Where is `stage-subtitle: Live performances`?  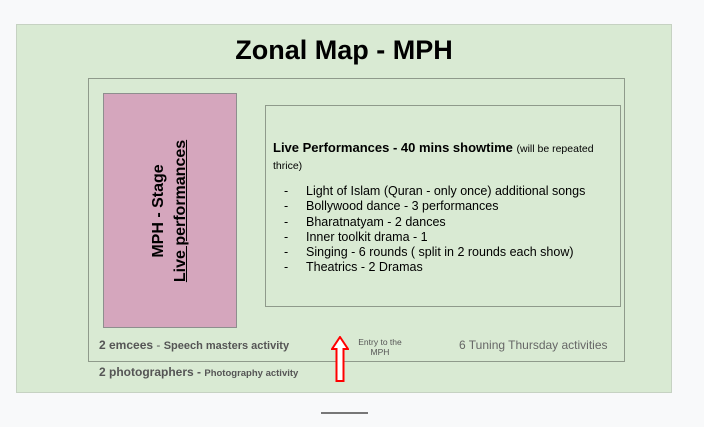 stage-subtitle: Live performances is located at coordinates (180, 210).